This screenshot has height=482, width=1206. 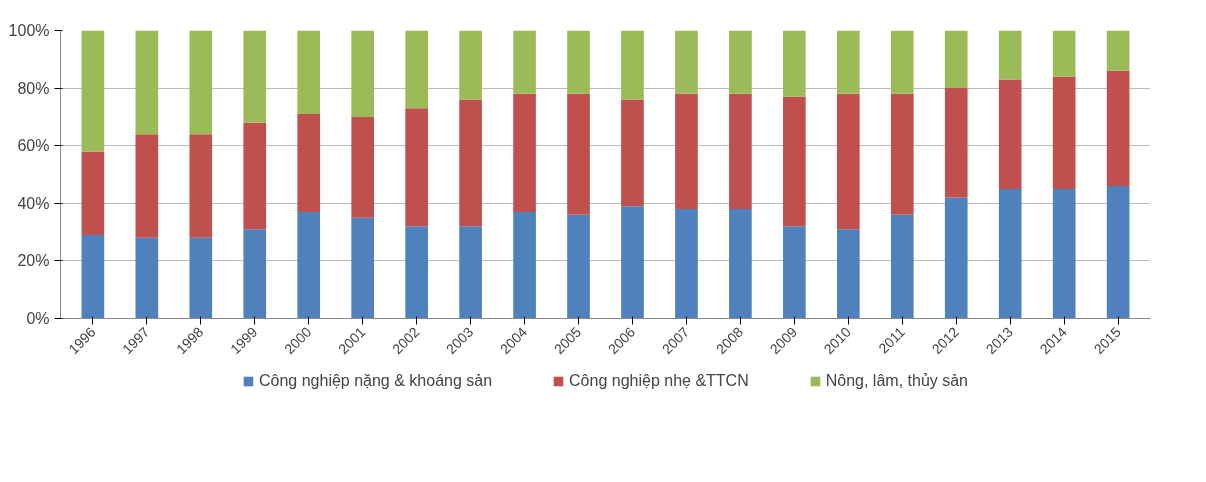 What do you see at coordinates (33, 203) in the screenshot?
I see `y-tick-label: 40%` at bounding box center [33, 203].